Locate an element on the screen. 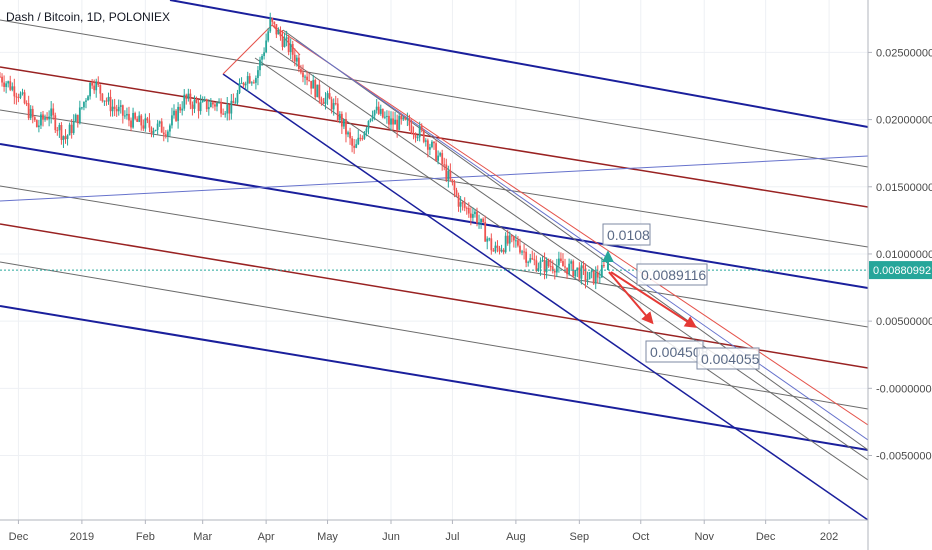 The height and width of the screenshot is (550, 932). y-tick-label: 0.02000000 is located at coordinates (904, 121).